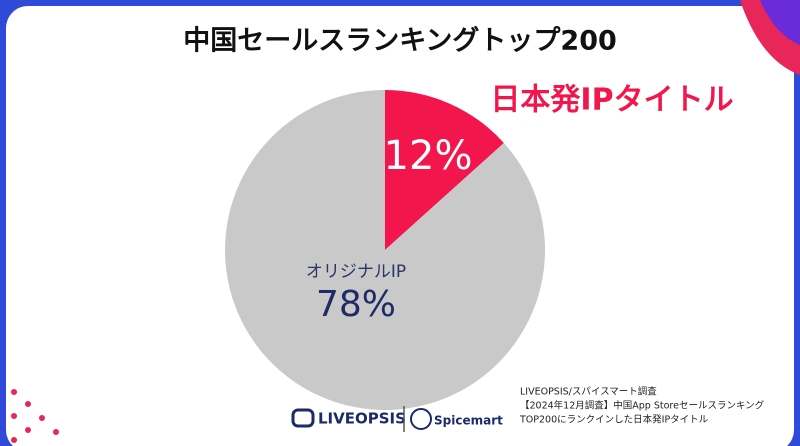 This screenshot has height=446, width=800. Describe the element at coordinates (614, 420) in the screenshot. I see `source-note: TOP200にランクインした日本発IPタイトル` at that location.